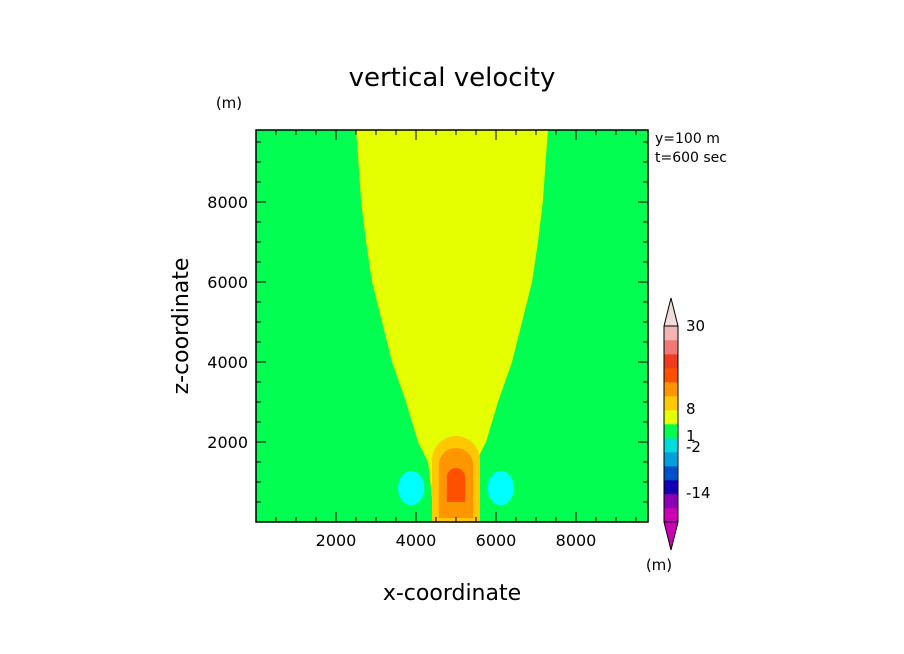 This screenshot has height=654, width=904. What do you see at coordinates (452, 78) in the screenshot?
I see `chart-title: vertical velocity` at bounding box center [452, 78].